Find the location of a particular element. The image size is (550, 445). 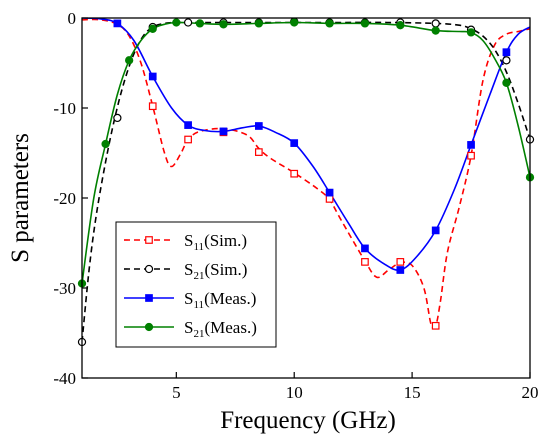

legend-label: S21(Sim.) is located at coordinates (215, 271).